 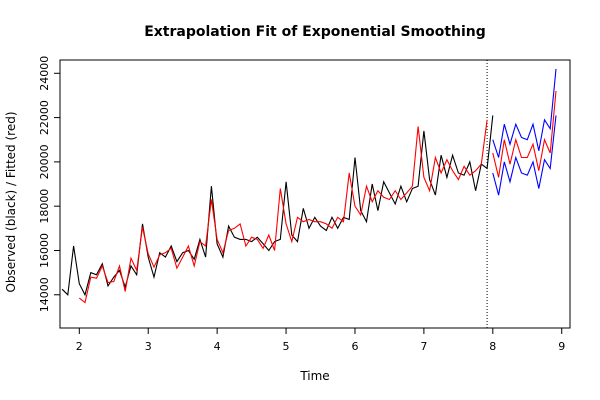 I want to click on y-tick-label: 18000, so click(x=44, y=206).